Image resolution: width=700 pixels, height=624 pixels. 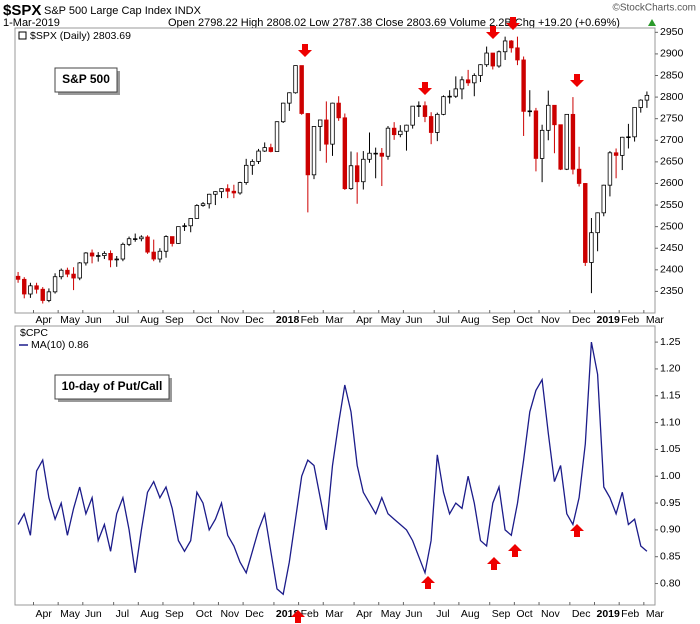 What do you see at coordinates (670, 556) in the screenshot?
I see `y-tick-label: 0.85` at bounding box center [670, 556].